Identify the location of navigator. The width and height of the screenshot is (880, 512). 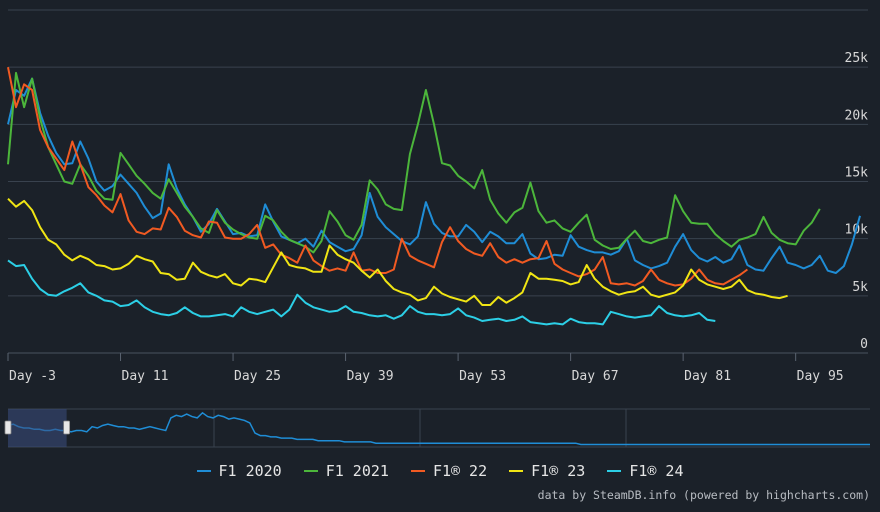
(437, 428).